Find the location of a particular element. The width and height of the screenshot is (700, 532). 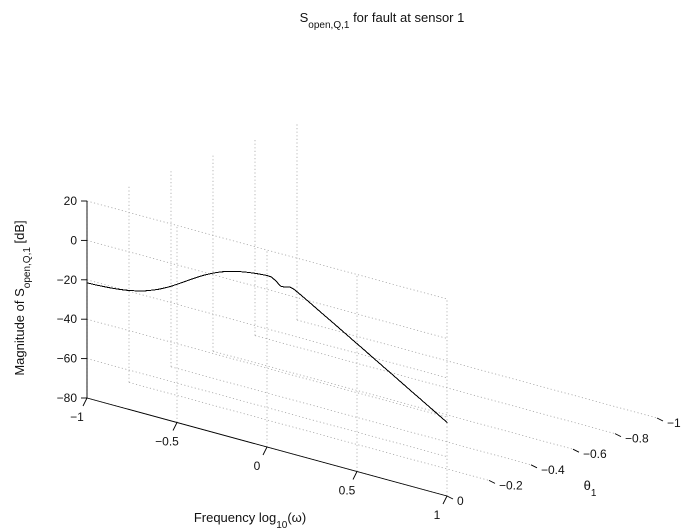

z-tick-label: −20 is located at coordinates (67, 280).